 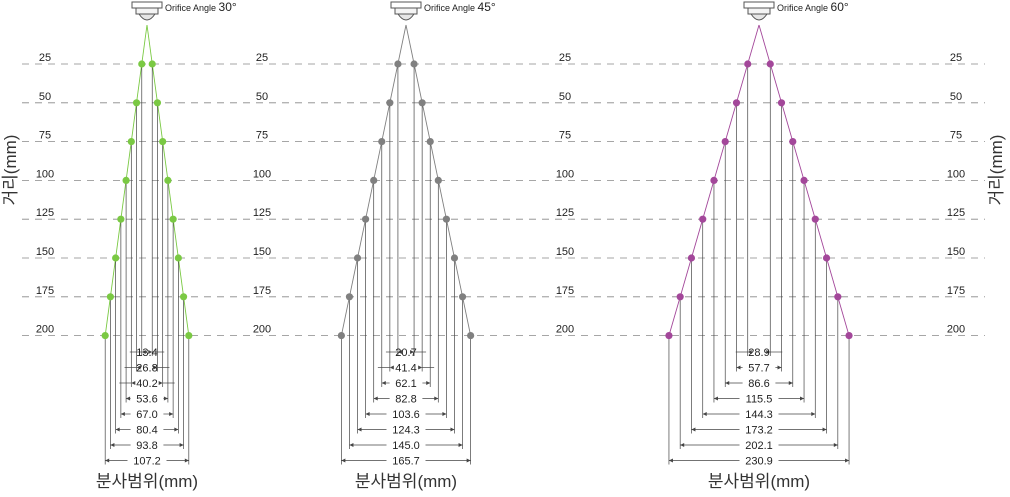 I want to click on orifice-angle-label: Orifice Angle 30°, so click(x=201, y=7).